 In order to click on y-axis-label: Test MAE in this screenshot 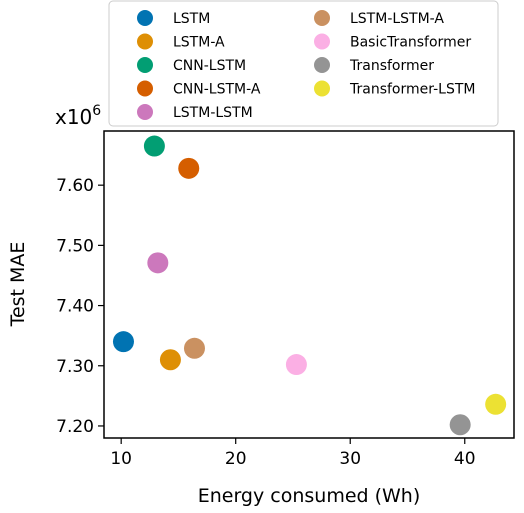, I will do `click(18, 285)`.